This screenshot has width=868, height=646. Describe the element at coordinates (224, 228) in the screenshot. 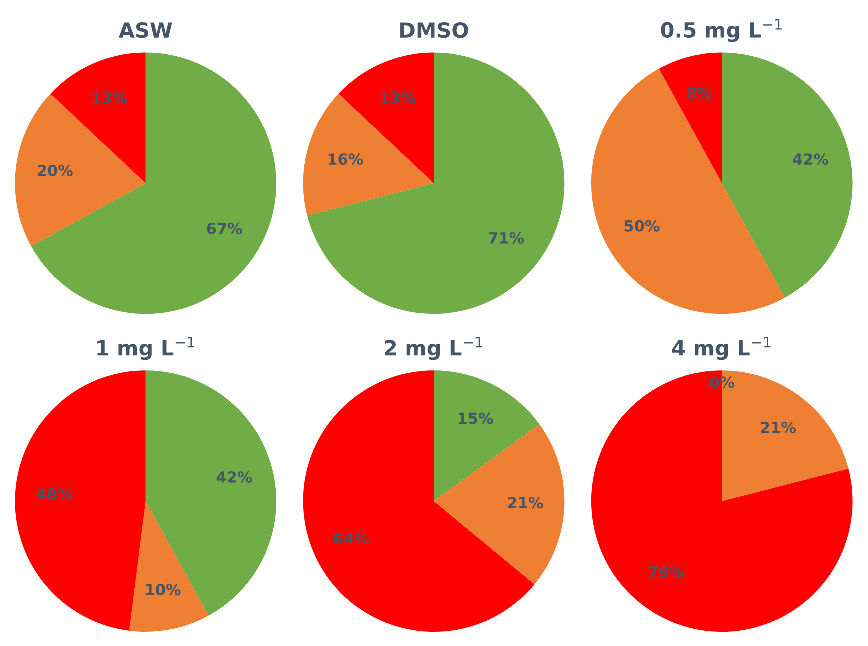

I see `data-label: 67%` at that location.